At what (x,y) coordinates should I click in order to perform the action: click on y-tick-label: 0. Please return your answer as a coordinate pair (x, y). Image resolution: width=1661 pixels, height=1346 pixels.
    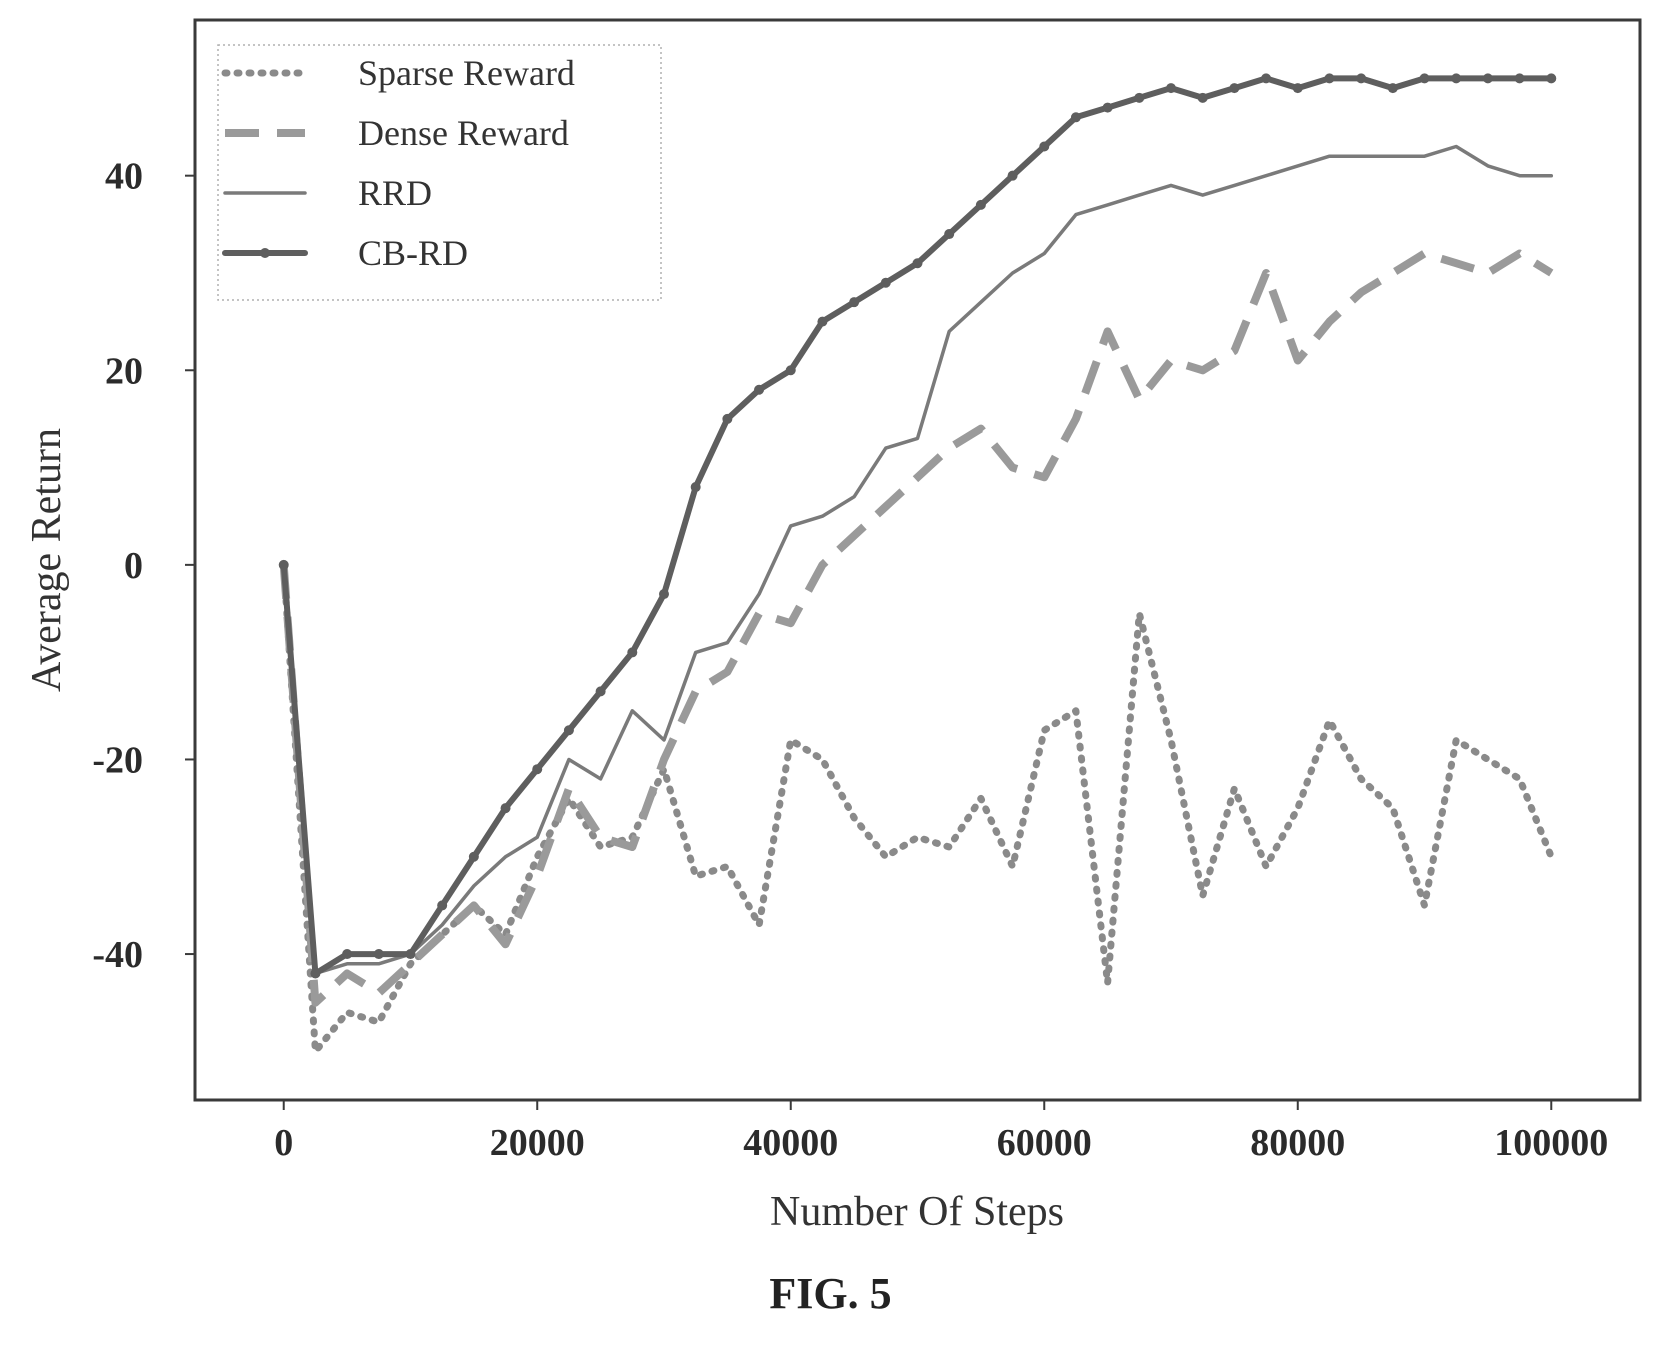
    Looking at the image, I should click on (133, 566).